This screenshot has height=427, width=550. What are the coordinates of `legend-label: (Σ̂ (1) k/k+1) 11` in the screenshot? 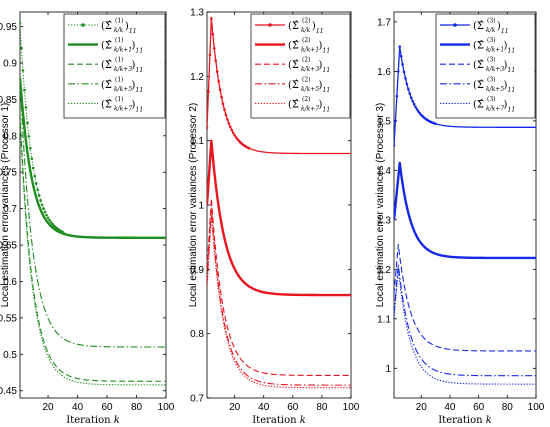 It's located at (122, 46).